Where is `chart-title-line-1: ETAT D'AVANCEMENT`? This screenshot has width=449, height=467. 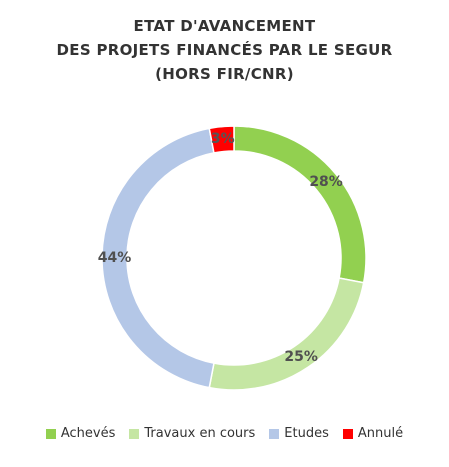 chart-title-line-1: ETAT D'AVANCEMENT is located at coordinates (224, 26).